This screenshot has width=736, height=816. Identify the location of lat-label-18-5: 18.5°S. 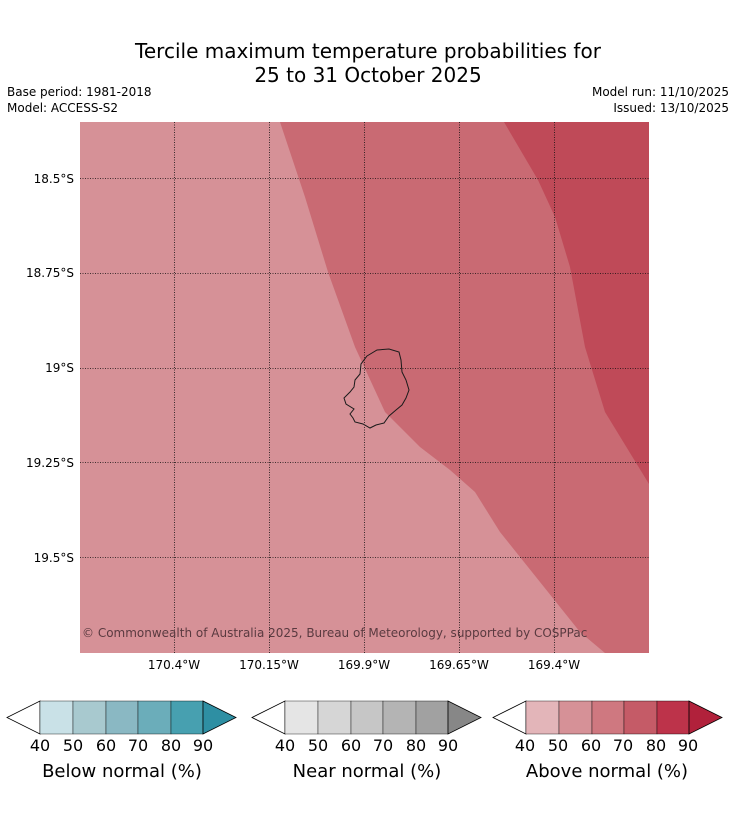
(53, 179).